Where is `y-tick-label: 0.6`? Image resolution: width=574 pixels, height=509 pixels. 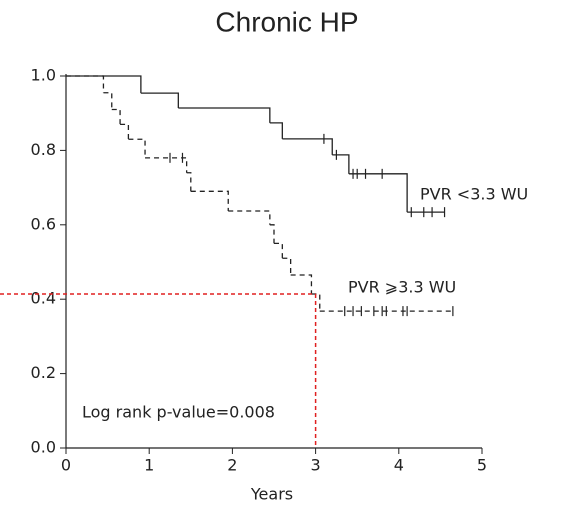
y-tick-label: 0.6 is located at coordinates (43, 223).